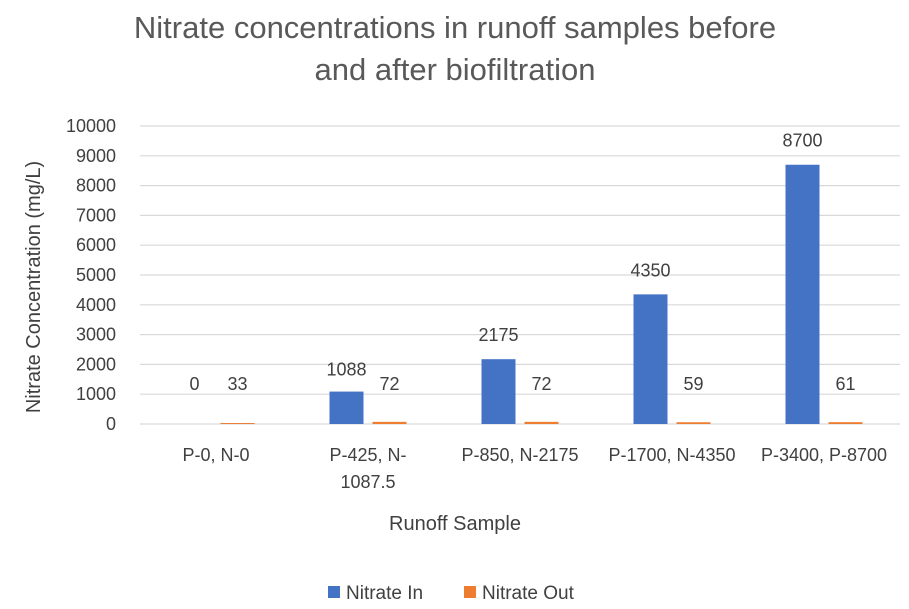 Image resolution: width=909 pixels, height=609 pixels. Describe the element at coordinates (671, 455) in the screenshot. I see `x-tick-label: P-1700, N-4350` at that location.